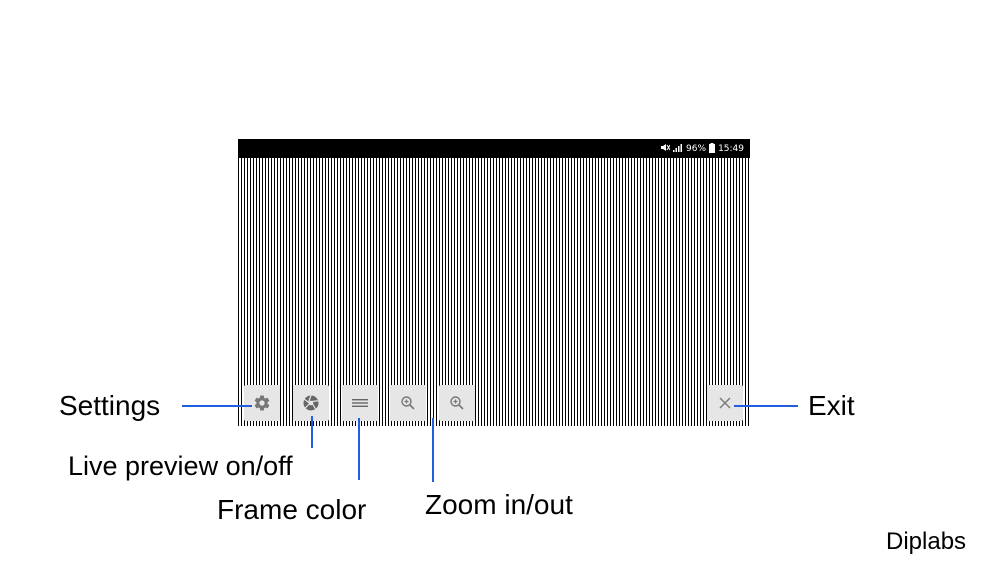 The width and height of the screenshot is (988, 566). I want to click on exit-button, so click(725, 403).